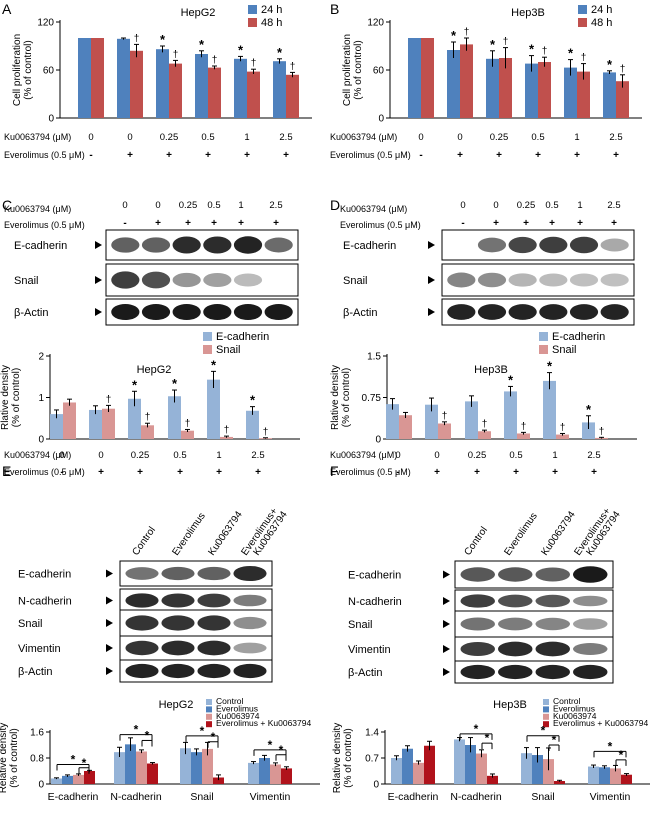 The height and width of the screenshot is (826, 650). I want to click on panel-letter: E, so click(6, 471).